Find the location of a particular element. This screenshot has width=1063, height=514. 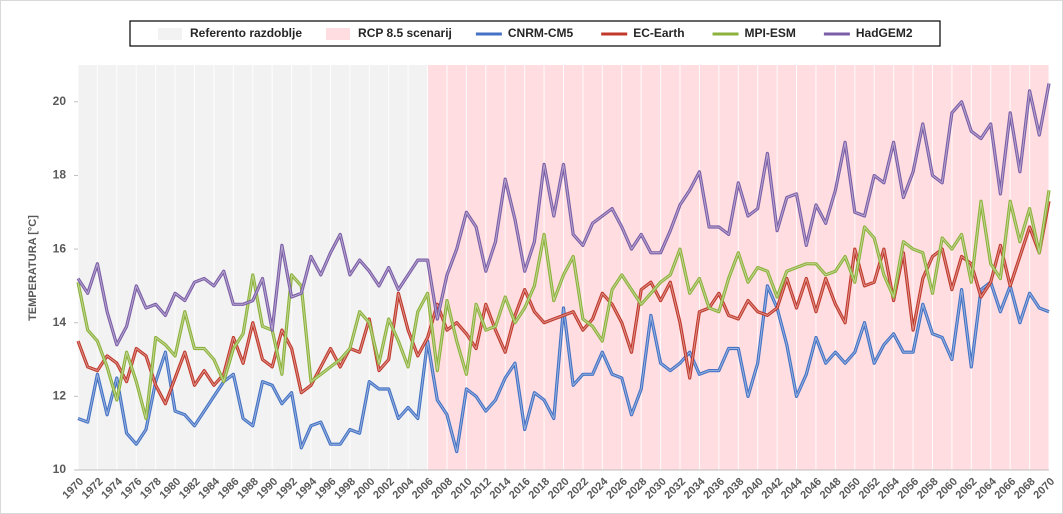

y-tick-label: 18 is located at coordinates (60, 175).